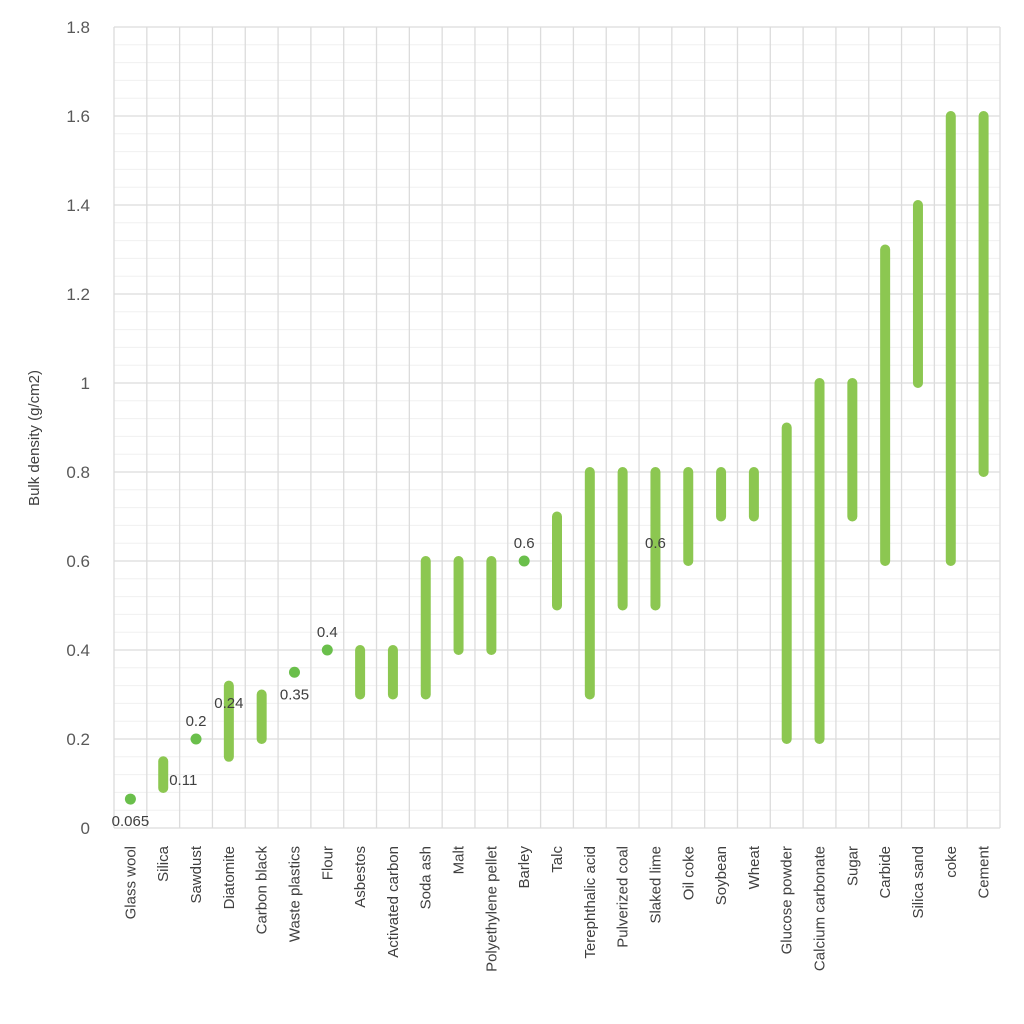 Image resolution: width=1024 pixels, height=1024 pixels. I want to click on x-category-label: Glucose powder, so click(787, 900).